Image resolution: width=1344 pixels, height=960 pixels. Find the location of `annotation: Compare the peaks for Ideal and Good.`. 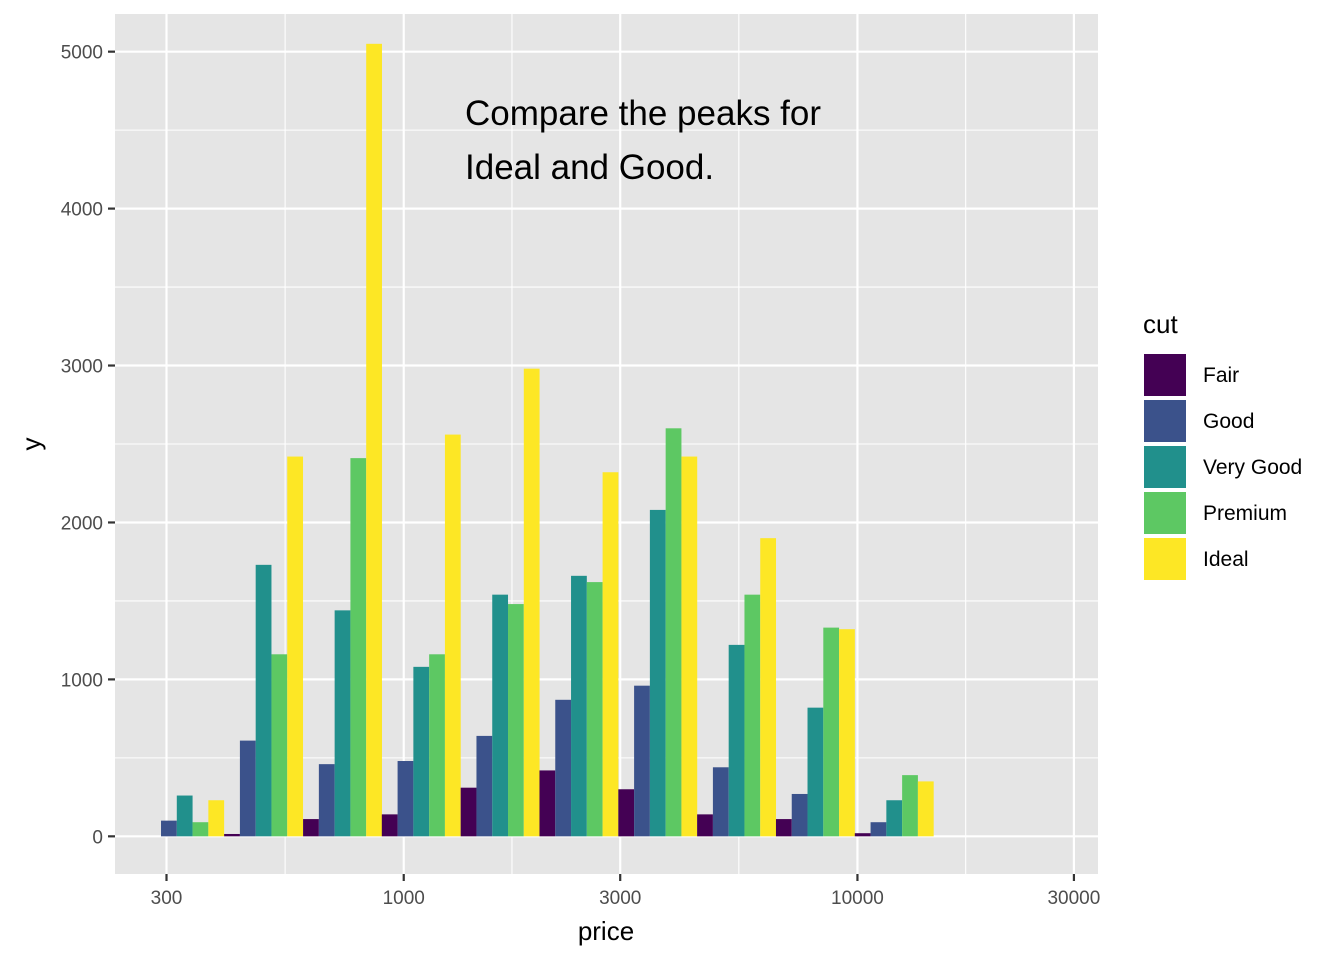

annotation: Compare the peaks for Ideal and Good. is located at coordinates (643, 140).